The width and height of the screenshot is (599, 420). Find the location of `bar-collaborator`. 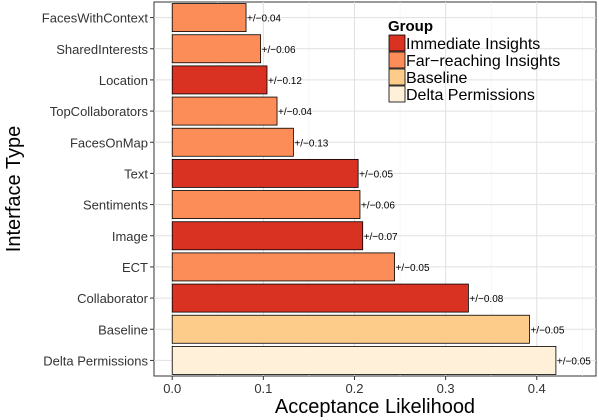

bar-collaborator is located at coordinates (320, 298).